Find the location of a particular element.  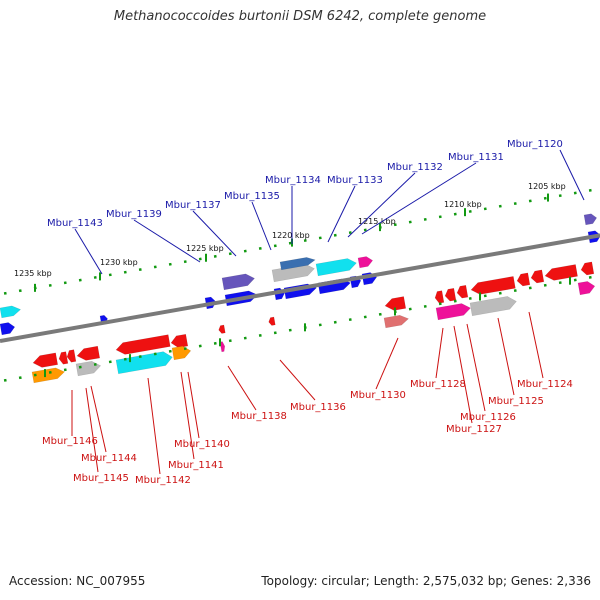

top-gene-label: Mbur_1137 is located at coordinates (193, 205).